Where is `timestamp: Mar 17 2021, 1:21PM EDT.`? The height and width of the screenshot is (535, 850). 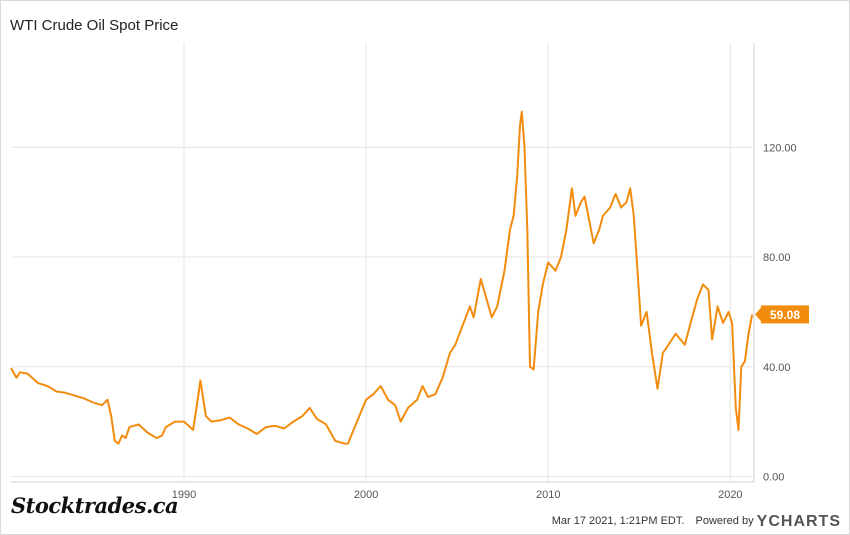 timestamp: Mar 17 2021, 1:21PM EDT. is located at coordinates (618, 521).